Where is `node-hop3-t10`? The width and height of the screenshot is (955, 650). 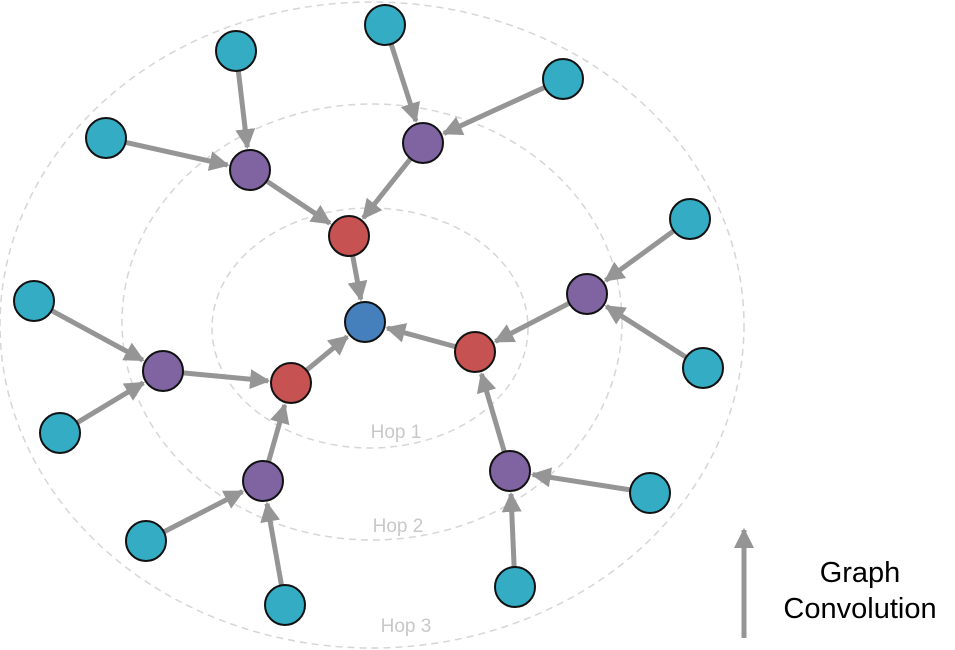 node-hop3-t10 is located at coordinates (285, 605).